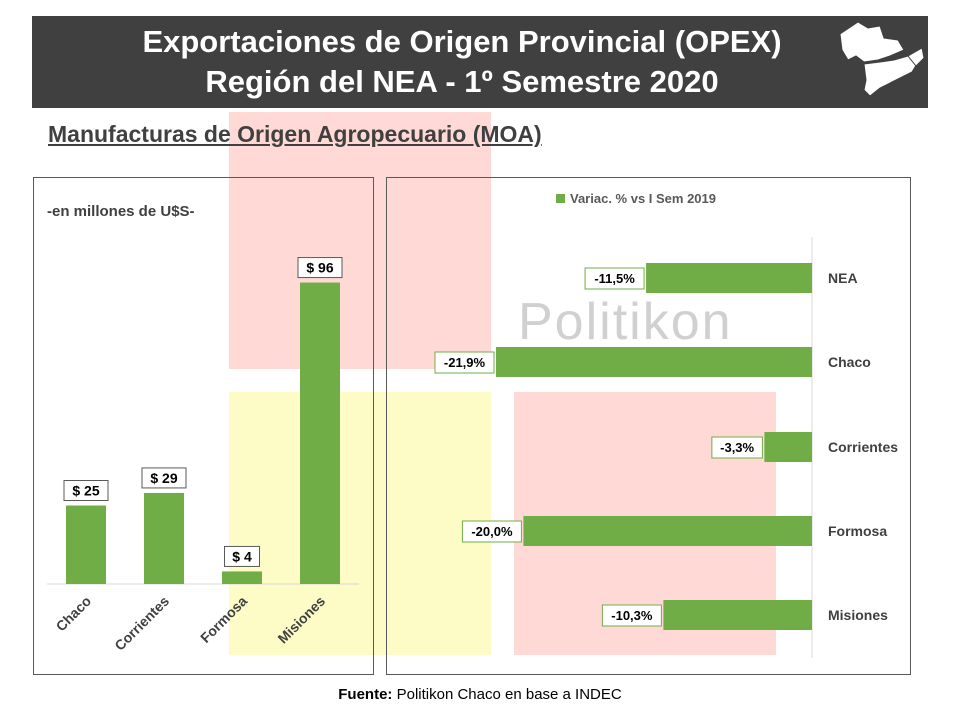  I want to click on data-label: $ 29, so click(163, 478).